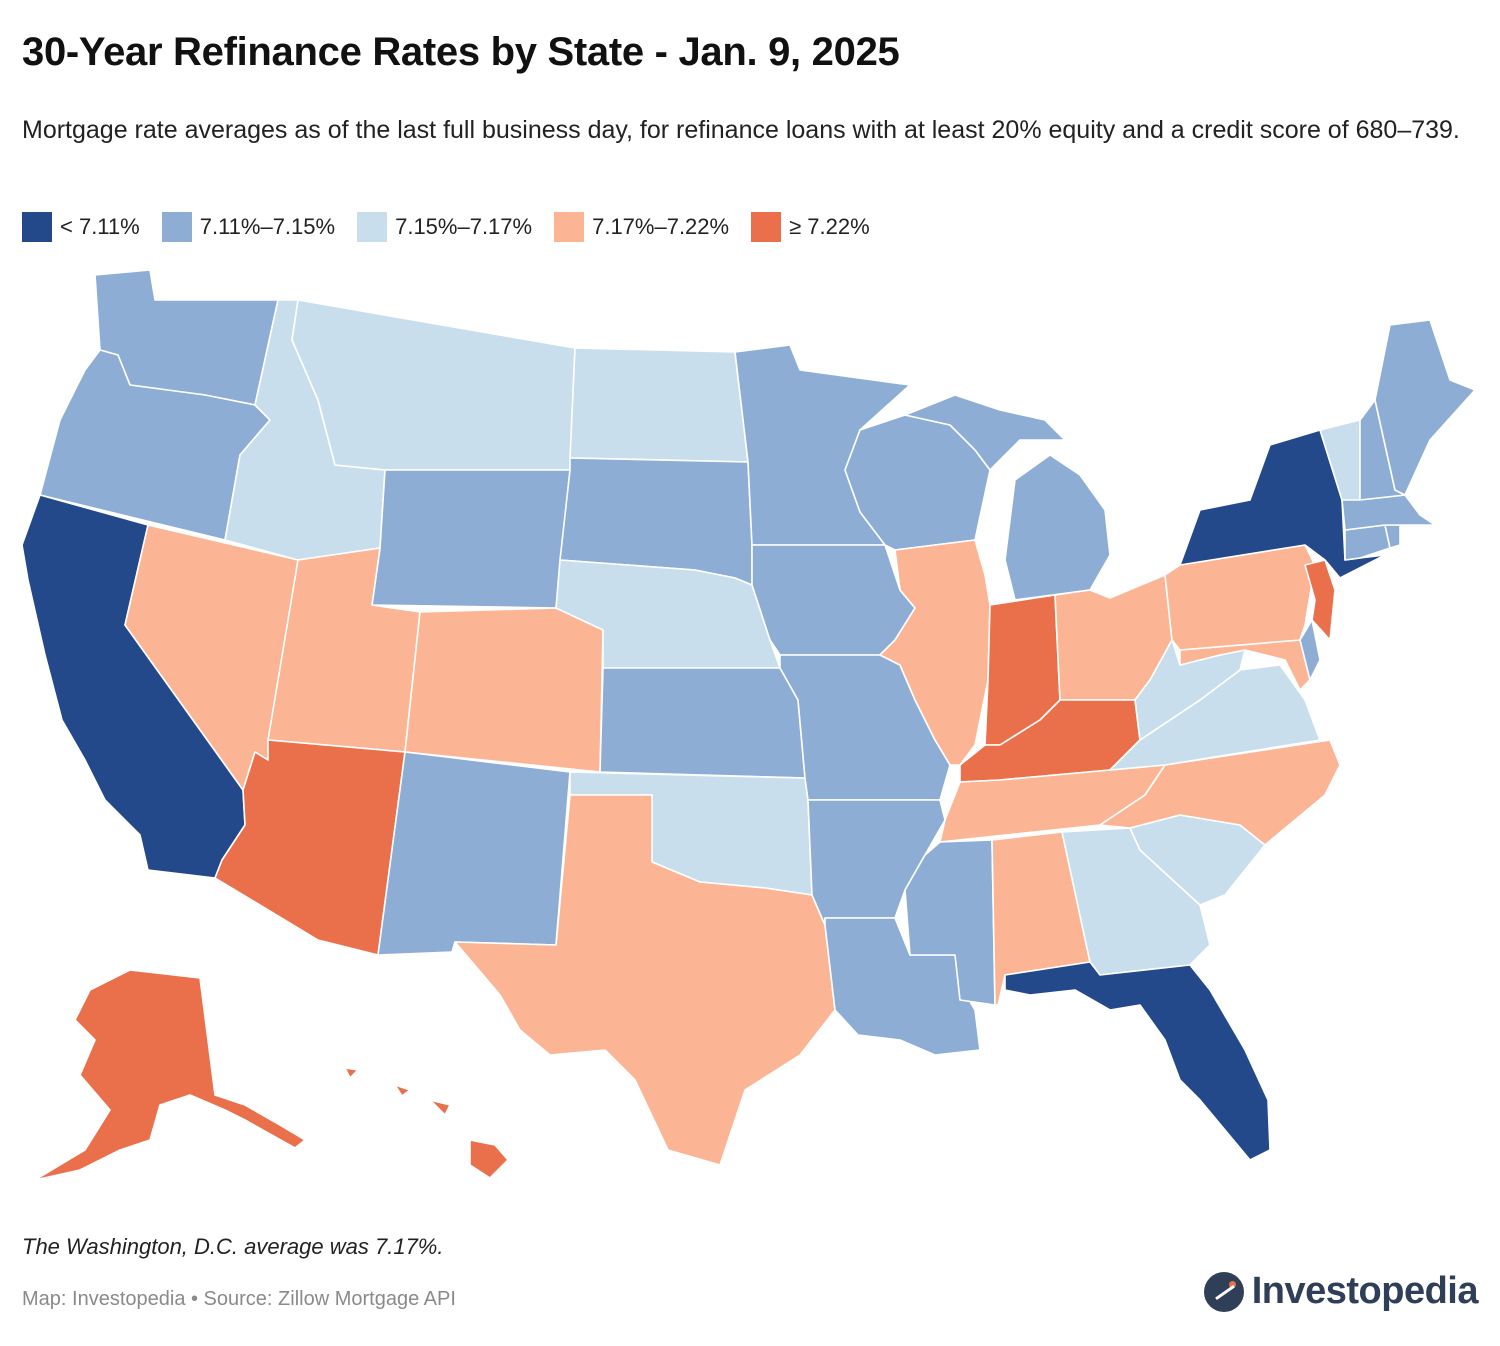  Describe the element at coordinates (426, 1123) in the screenshot. I see `state-hawaii` at that location.